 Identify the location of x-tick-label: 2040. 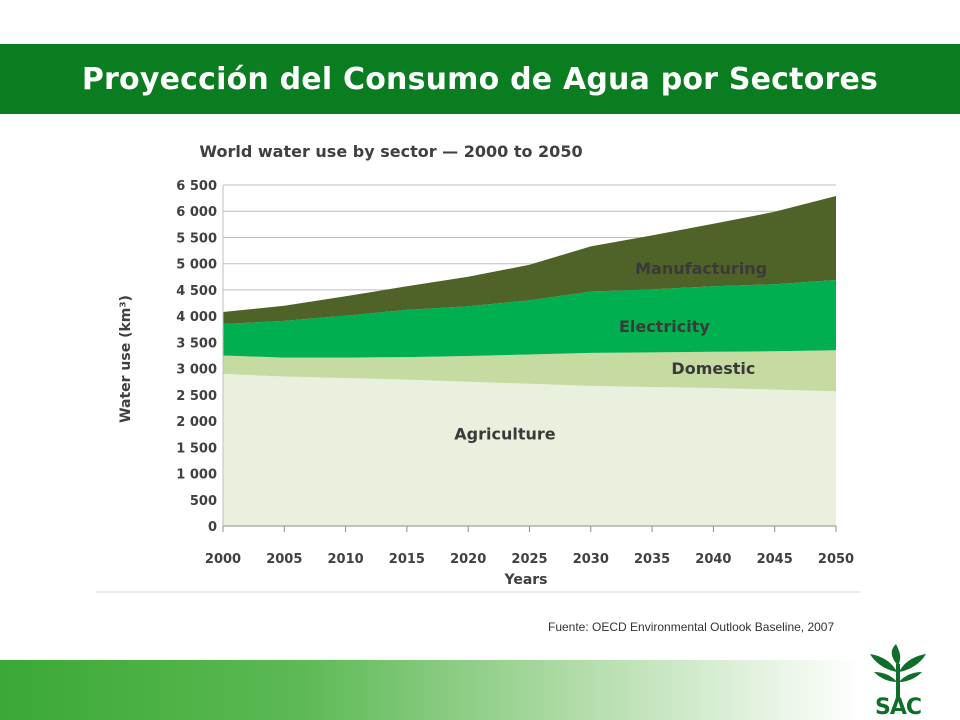
(713, 559).